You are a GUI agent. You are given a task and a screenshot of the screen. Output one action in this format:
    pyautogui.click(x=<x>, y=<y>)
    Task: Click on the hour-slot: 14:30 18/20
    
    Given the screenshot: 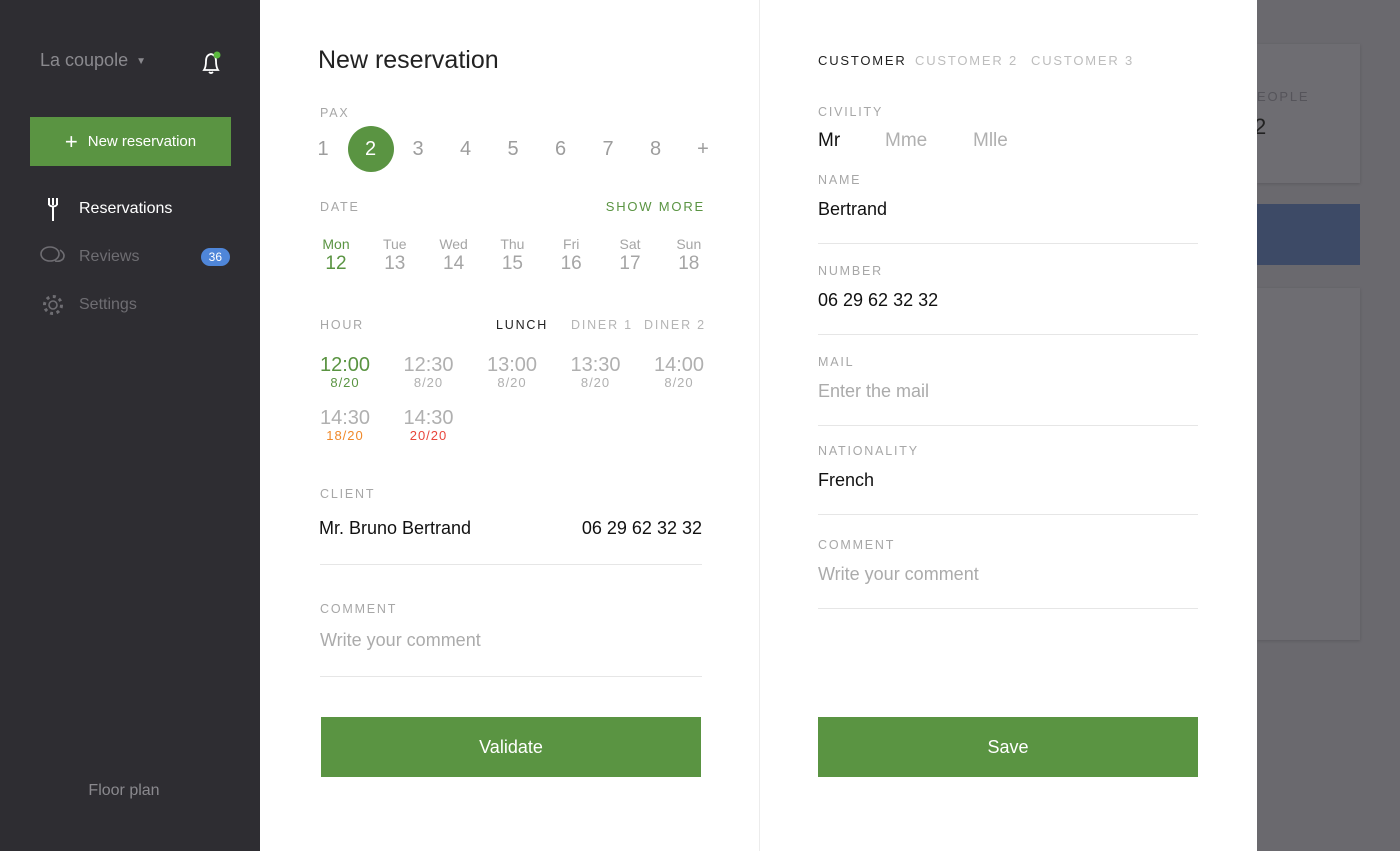 What is the action you would take?
    pyautogui.click(x=345, y=425)
    